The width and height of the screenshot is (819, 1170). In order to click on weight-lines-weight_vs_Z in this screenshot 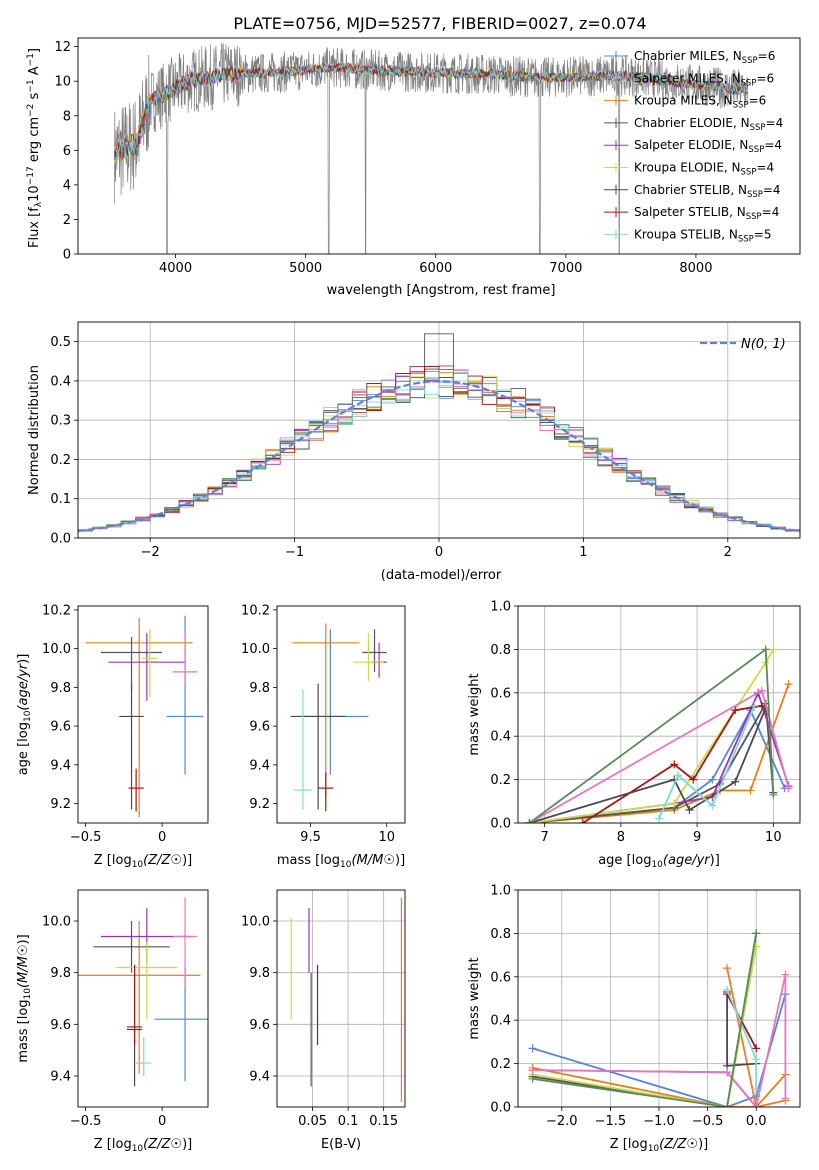, I will do `click(659, 1018)`.